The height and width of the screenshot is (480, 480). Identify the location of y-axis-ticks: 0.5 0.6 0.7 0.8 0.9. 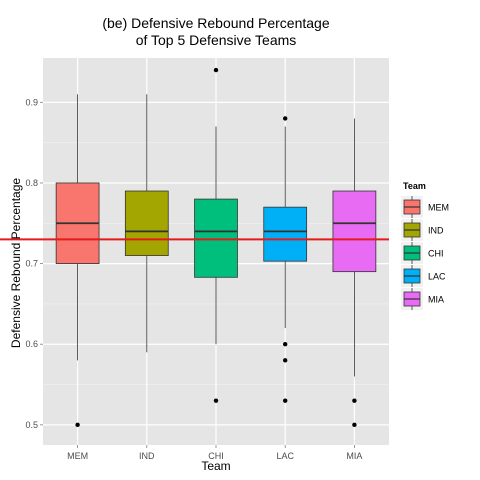
(34, 263).